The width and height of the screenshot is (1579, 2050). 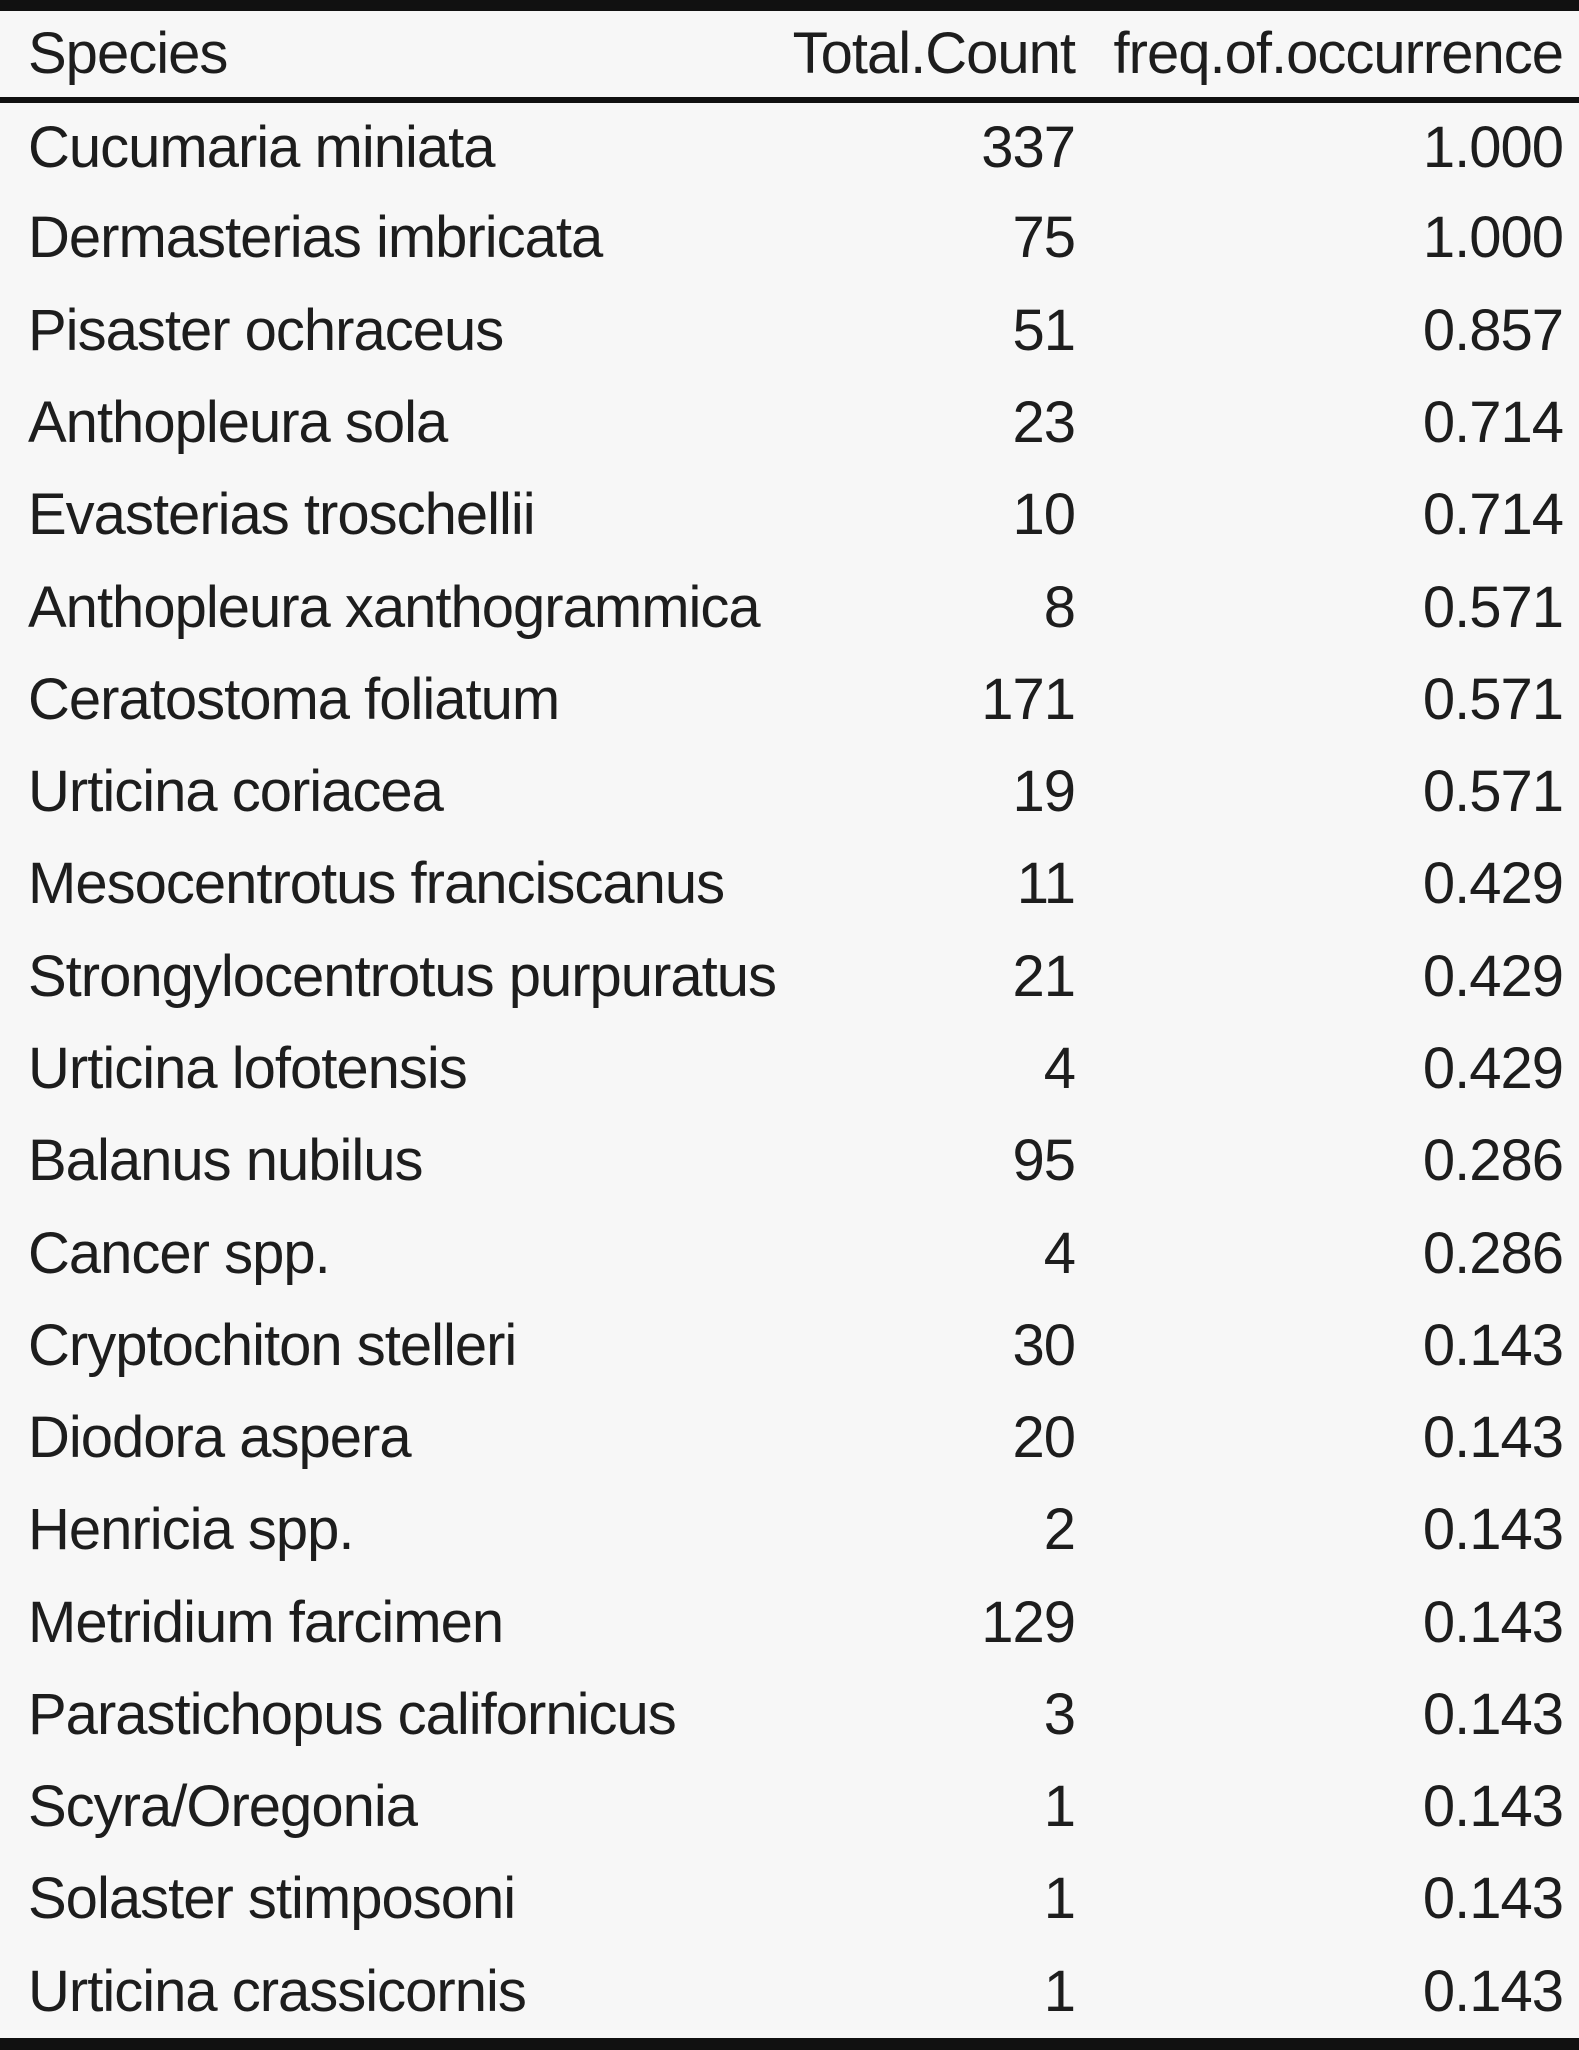 What do you see at coordinates (266, 1622) in the screenshot?
I see `species-cell: Metridium farcimen` at bounding box center [266, 1622].